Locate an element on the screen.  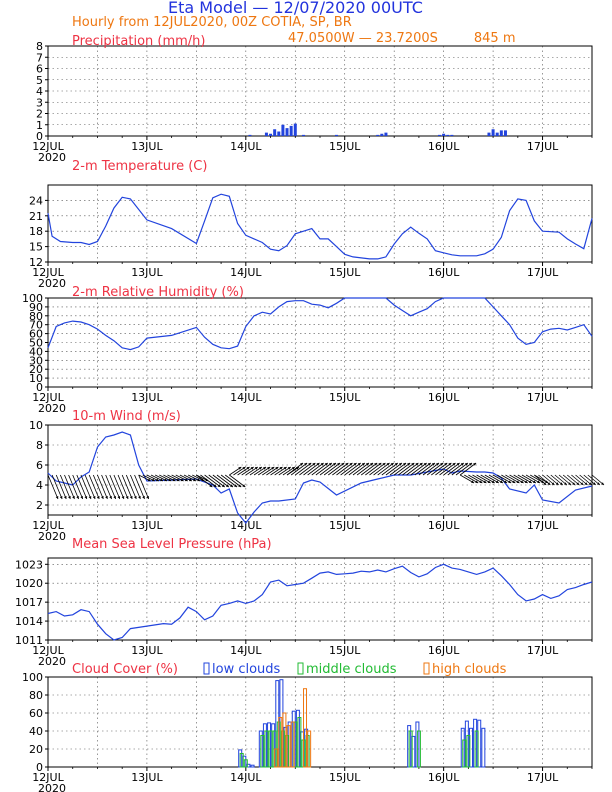
x-tick-label: 13JUL is located at coordinates (147, 777).